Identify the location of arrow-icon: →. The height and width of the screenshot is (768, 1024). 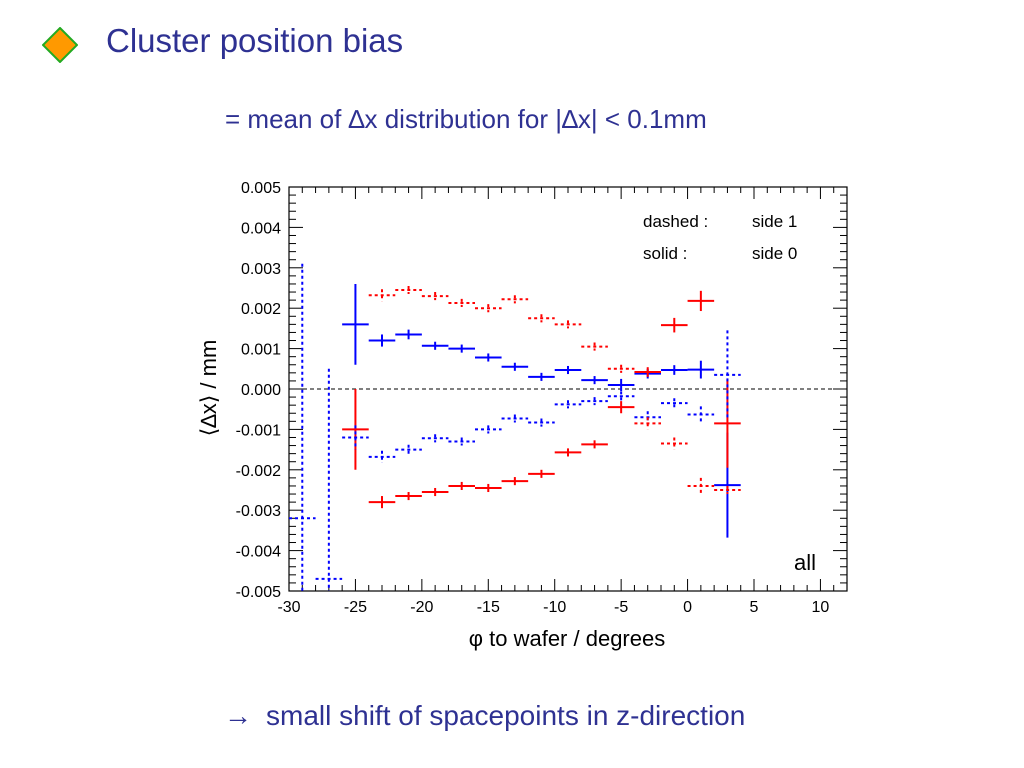
(238, 715).